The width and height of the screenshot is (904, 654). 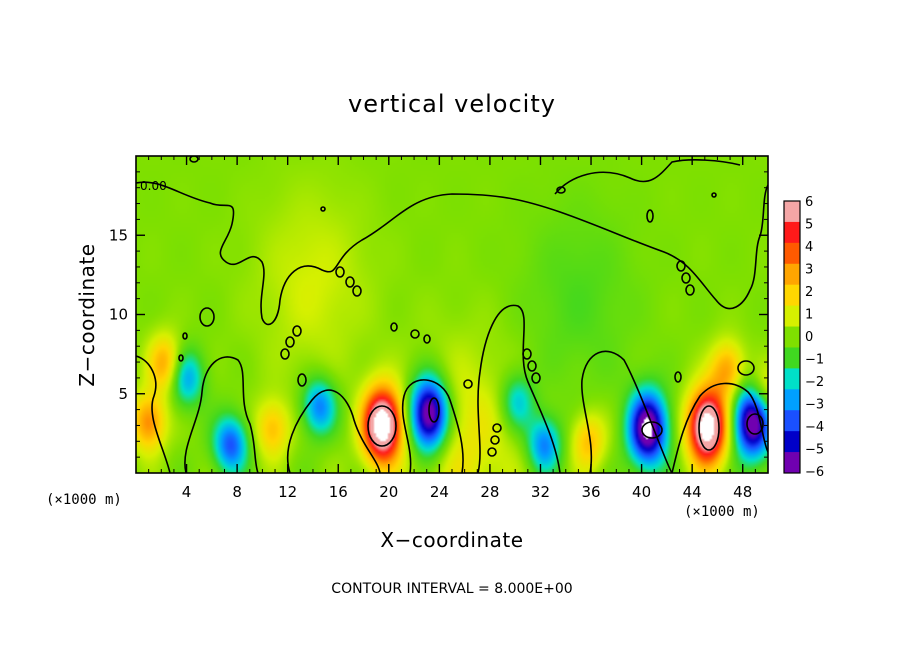 What do you see at coordinates (489, 492) in the screenshot?
I see `x-tick-label: 28` at bounding box center [489, 492].